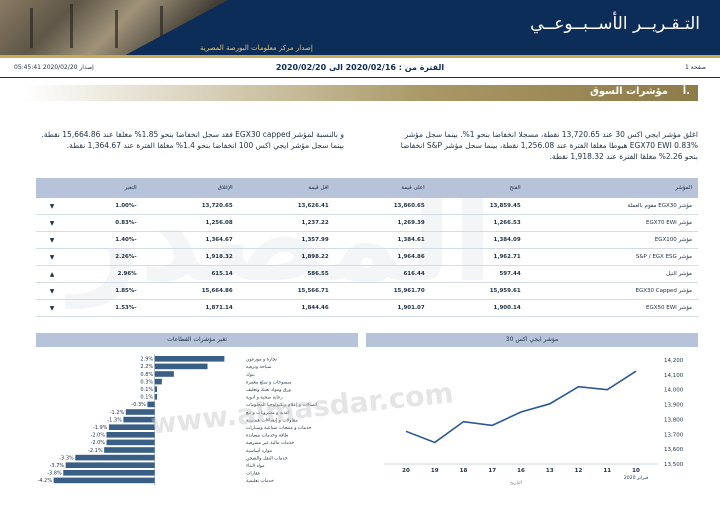 Image resolution: width=720 pixels, height=509 pixels. I want to click on banner-navy-panel, so click(420, 29).